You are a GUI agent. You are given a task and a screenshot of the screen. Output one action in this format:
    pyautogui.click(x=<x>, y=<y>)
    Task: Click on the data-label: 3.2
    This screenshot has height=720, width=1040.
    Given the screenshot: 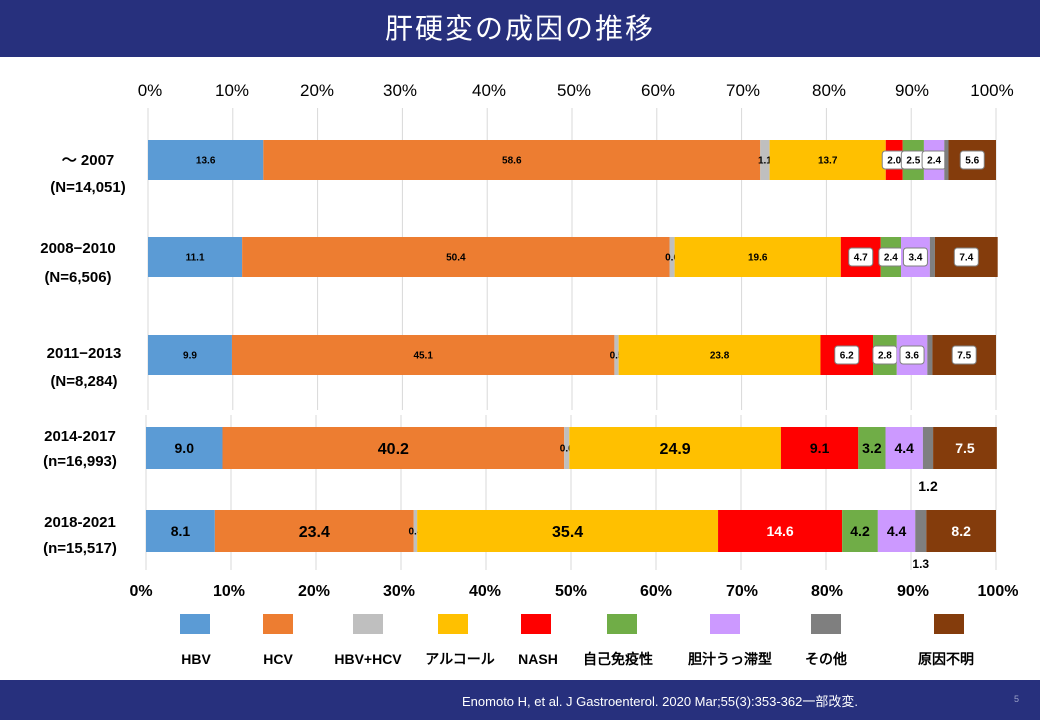 What is the action you would take?
    pyautogui.click(x=872, y=448)
    